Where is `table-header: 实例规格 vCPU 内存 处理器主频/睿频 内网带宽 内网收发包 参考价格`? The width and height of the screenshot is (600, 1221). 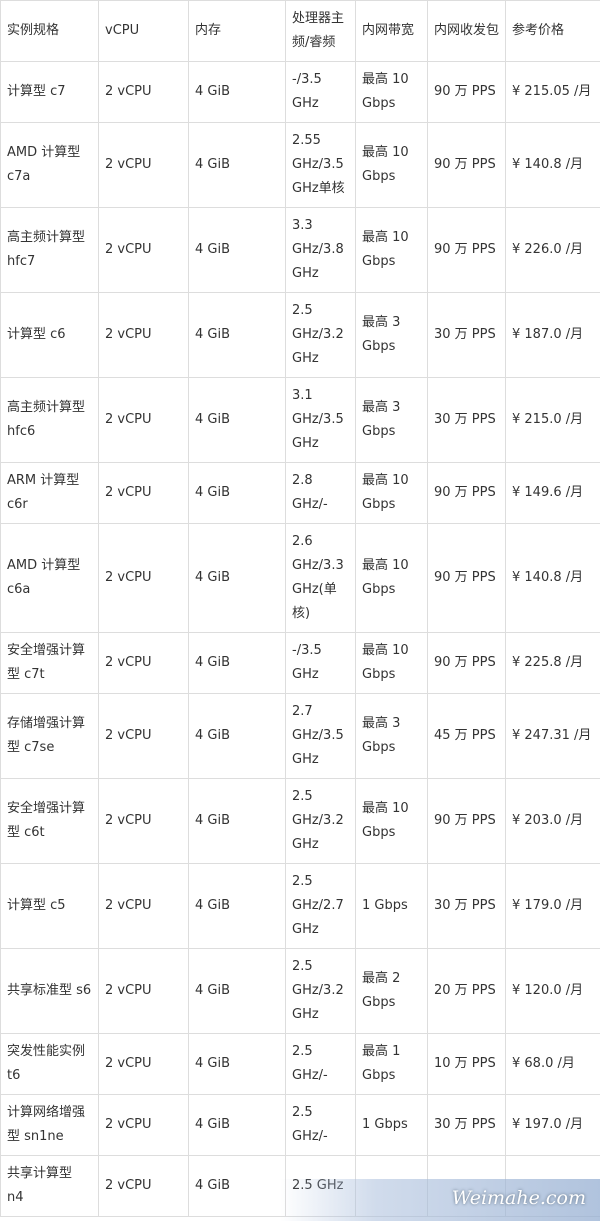 table-header: 实例规格 vCPU 内存 处理器主频/睿频 内网带宽 内网收发包 参考价格 is located at coordinates (300, 31).